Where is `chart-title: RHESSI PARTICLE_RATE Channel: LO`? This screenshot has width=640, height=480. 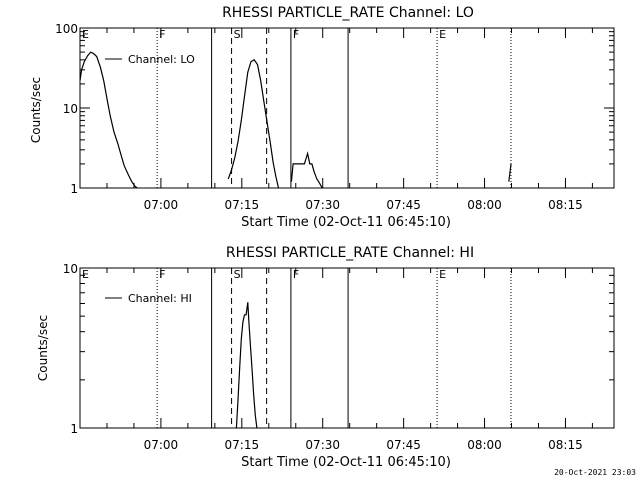 chart-title: RHESSI PARTICLE_RATE Channel: LO is located at coordinates (348, 13).